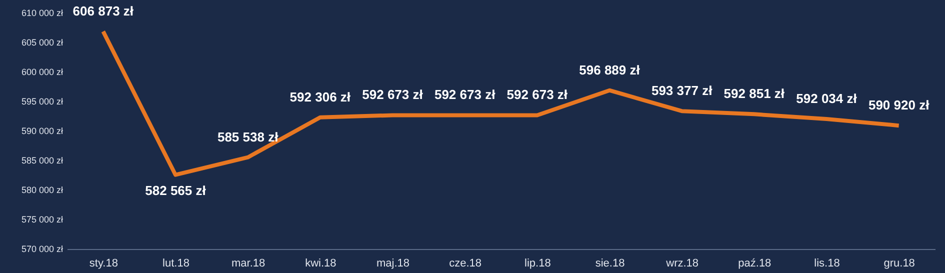  Describe the element at coordinates (248, 136) in the screenshot. I see `data-label: 585 538 zł` at that location.